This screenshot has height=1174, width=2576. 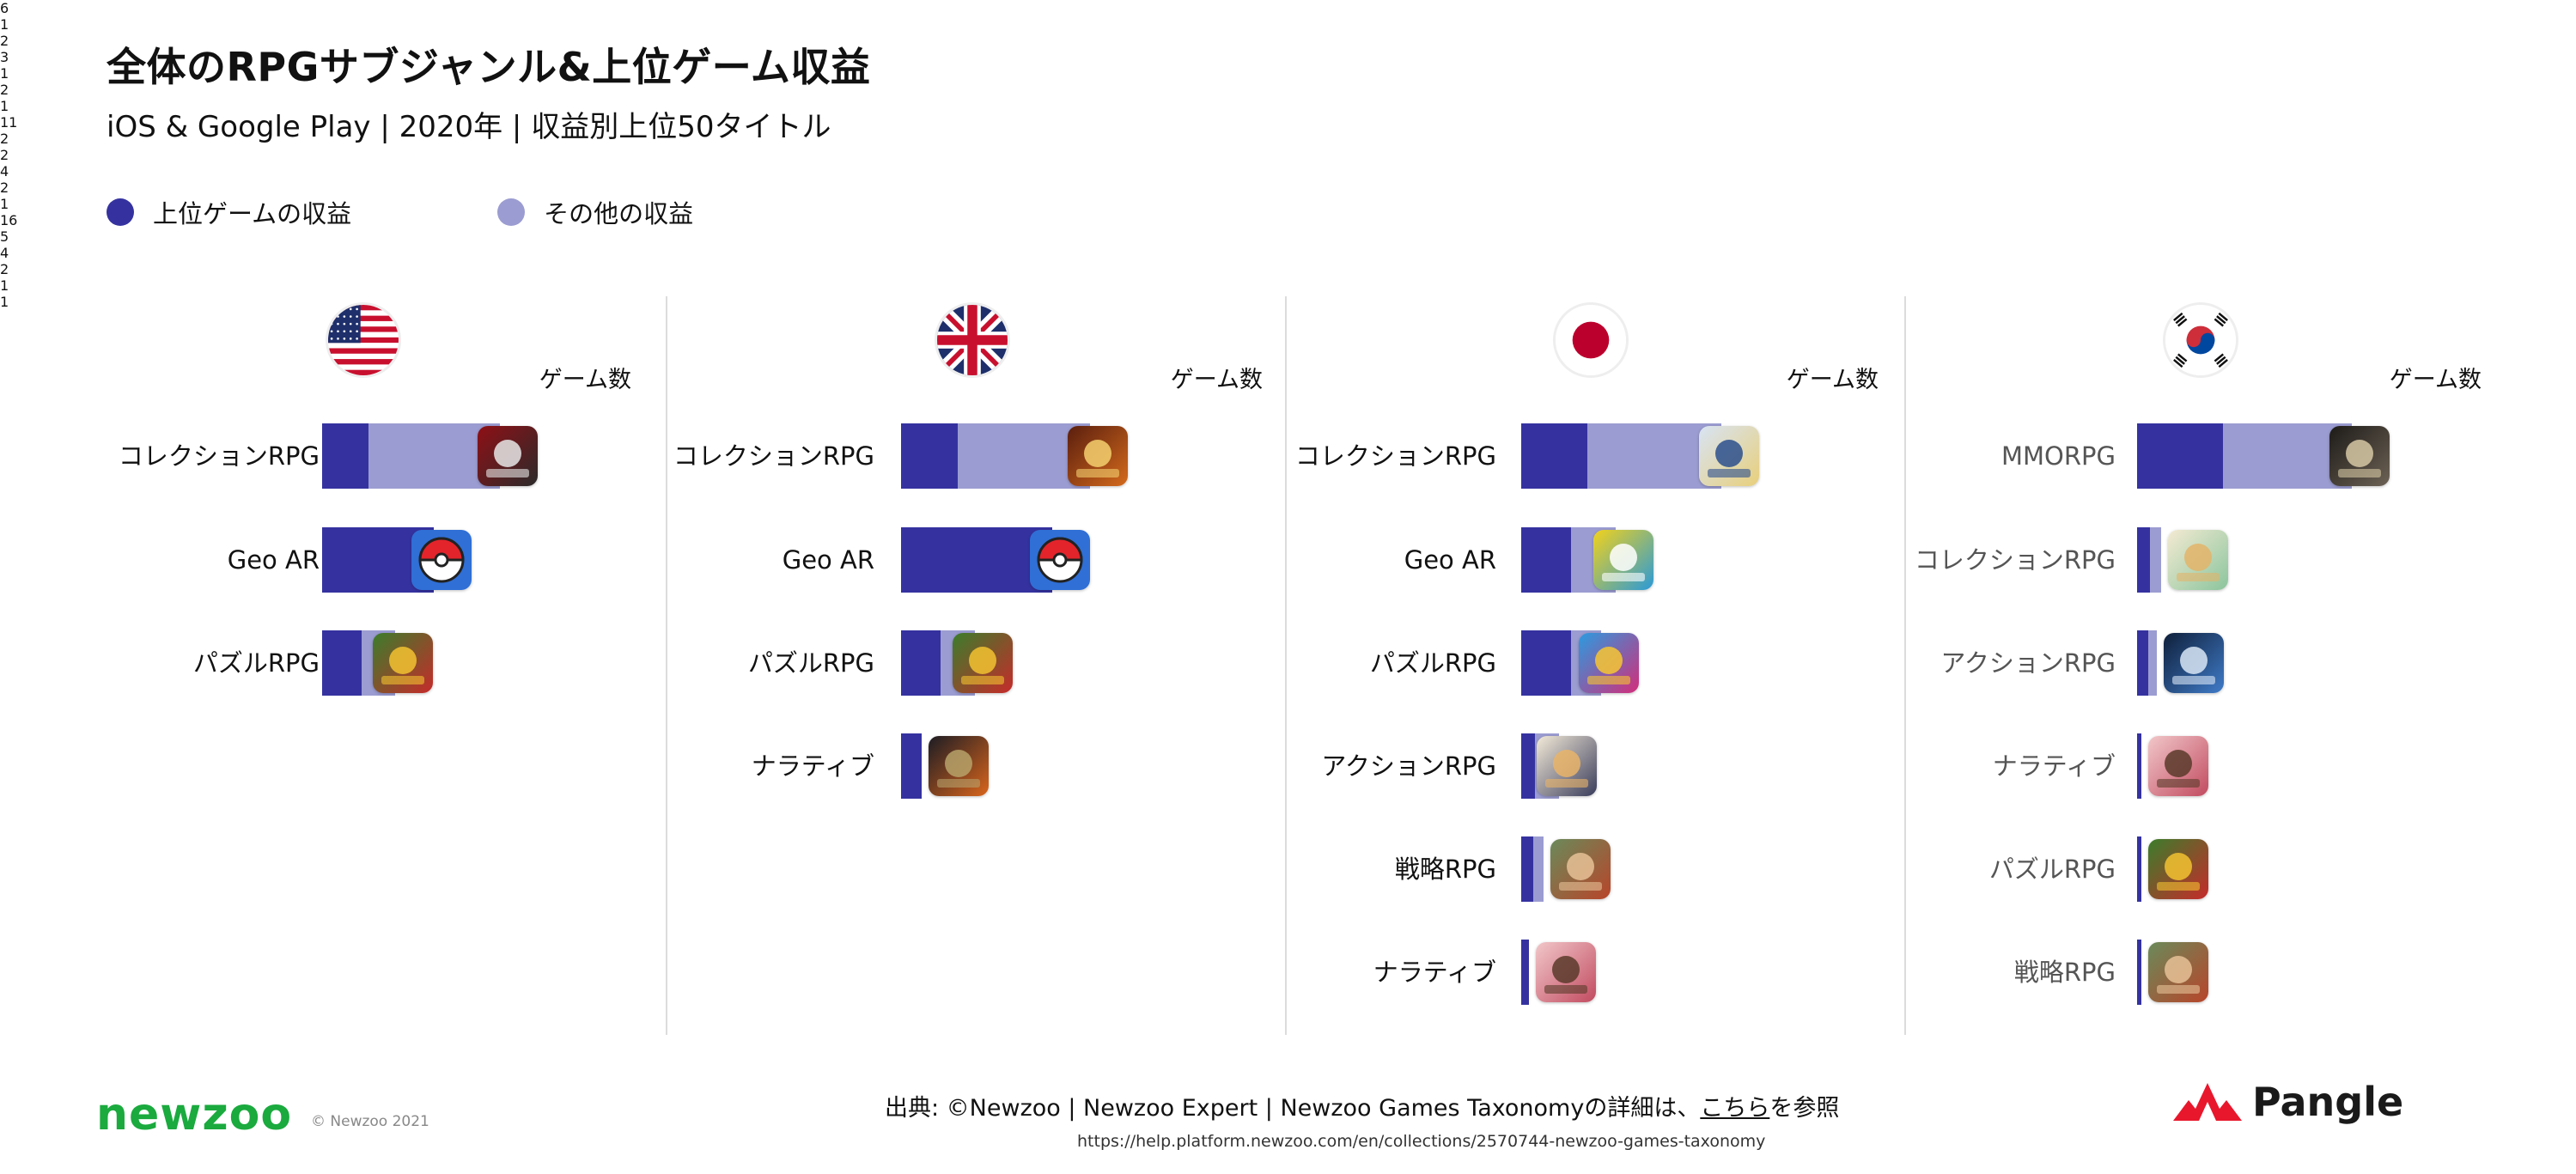 What do you see at coordinates (2328, 1102) in the screenshot?
I see `pangle-wordmark: Pangle` at bounding box center [2328, 1102].